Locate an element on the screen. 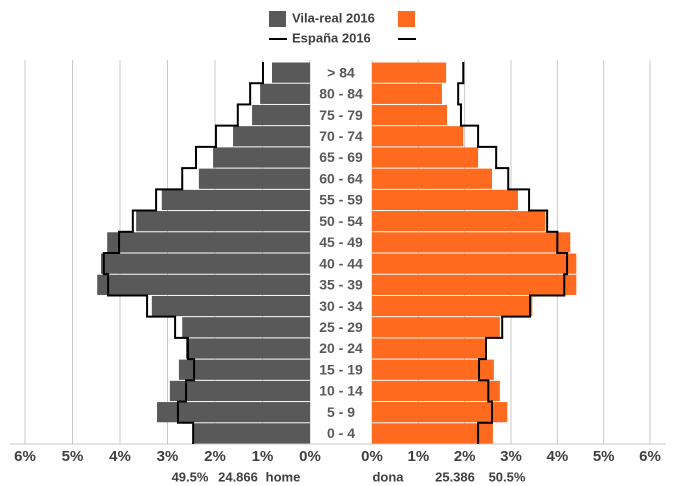  category-label: 65 - 69 is located at coordinates (341, 157).